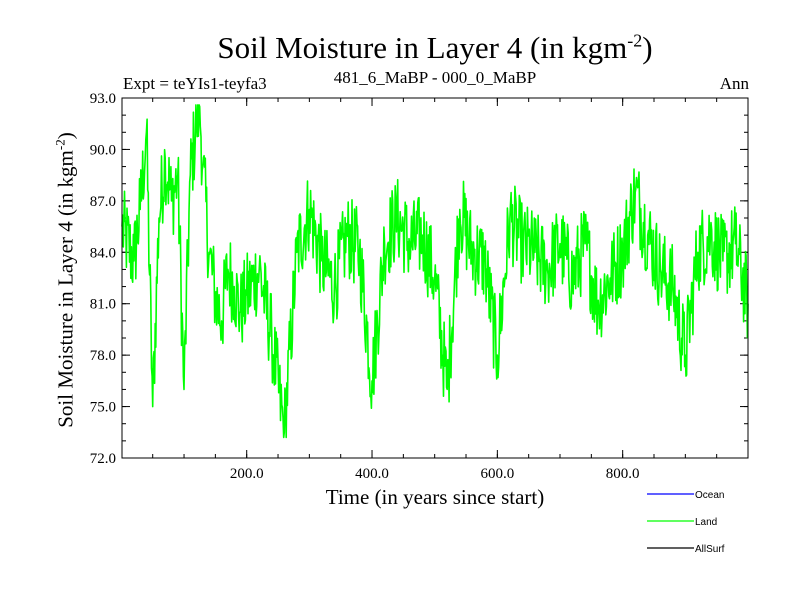  Describe the element at coordinates (247, 474) in the screenshot. I see `x-tick-label: 200.0` at that location.